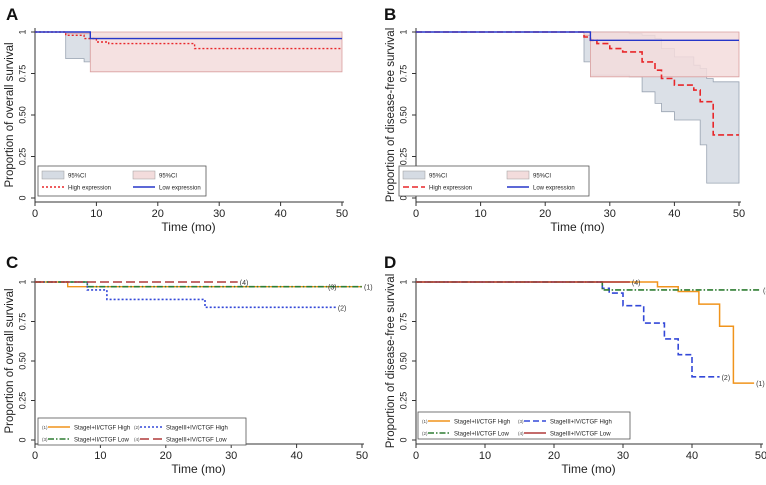 The height and width of the screenshot is (485, 766). I want to click on legend-label: StageI+II/CTGF Low, so click(482, 435).